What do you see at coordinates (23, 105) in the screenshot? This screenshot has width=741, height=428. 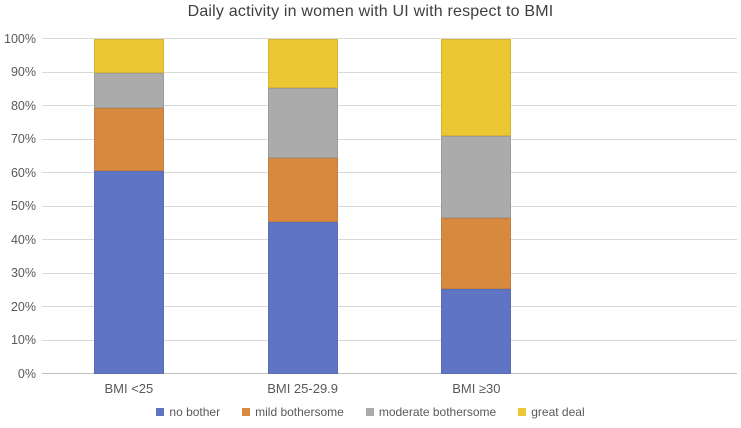 I see `y-axis-tick-label: 80%` at bounding box center [23, 105].